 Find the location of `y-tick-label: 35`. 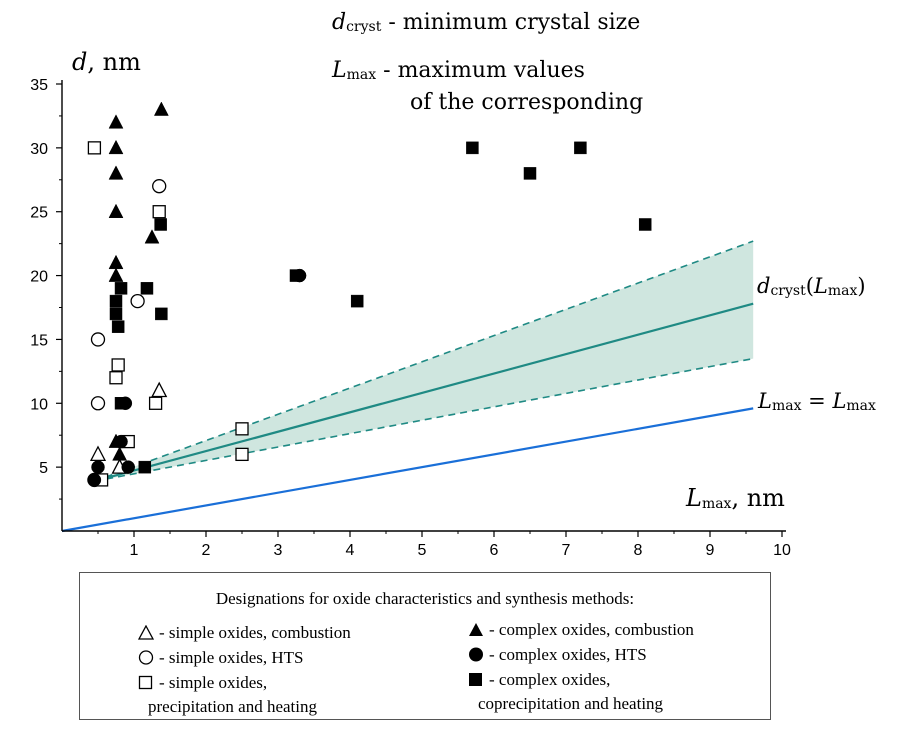

y-tick-label: 35 is located at coordinates (39, 85).